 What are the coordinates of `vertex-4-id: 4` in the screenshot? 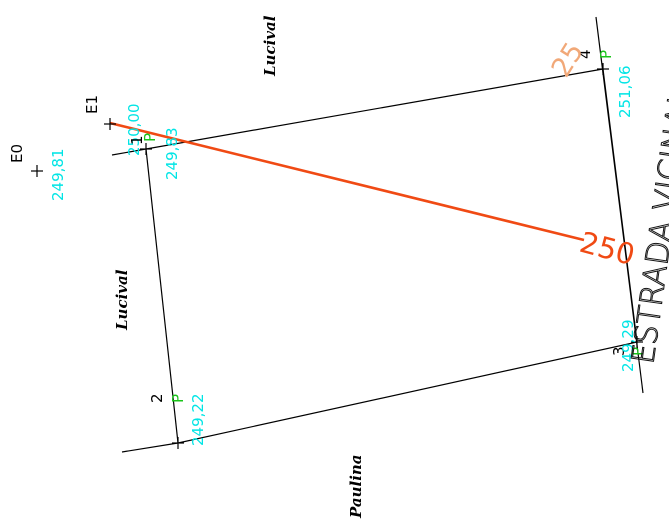 It's located at (585, 54).